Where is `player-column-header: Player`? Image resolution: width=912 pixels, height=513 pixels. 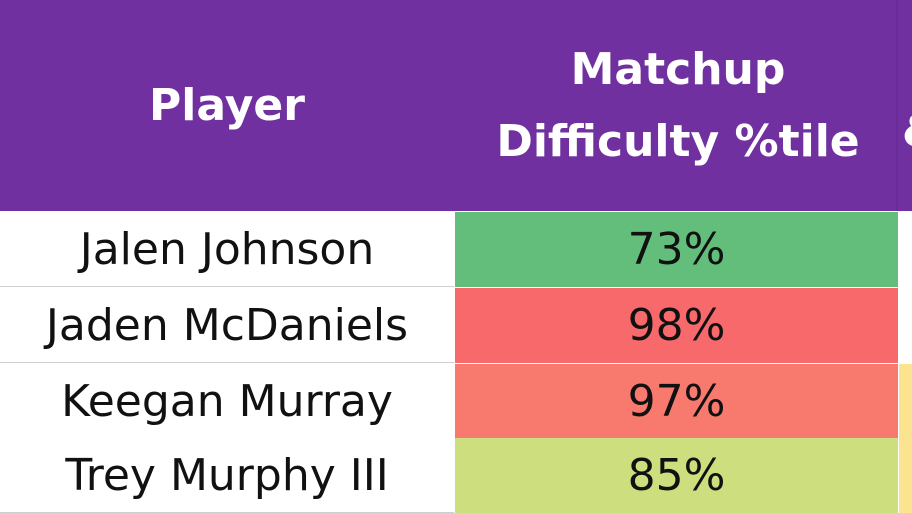 player-column-header: Player is located at coordinates (227, 105).